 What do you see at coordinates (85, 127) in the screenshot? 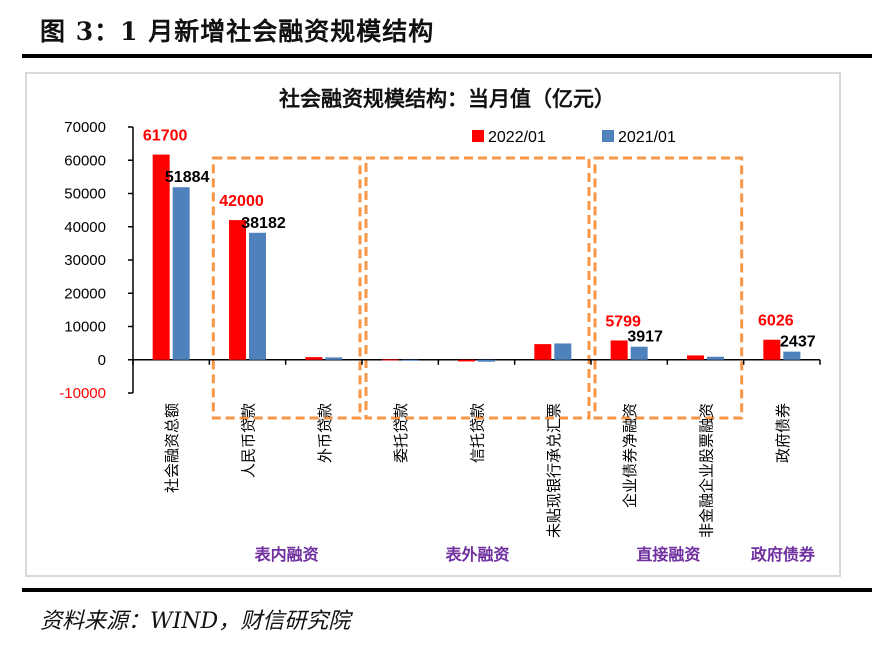
I see `y-tick-label: 70000` at bounding box center [85, 127].